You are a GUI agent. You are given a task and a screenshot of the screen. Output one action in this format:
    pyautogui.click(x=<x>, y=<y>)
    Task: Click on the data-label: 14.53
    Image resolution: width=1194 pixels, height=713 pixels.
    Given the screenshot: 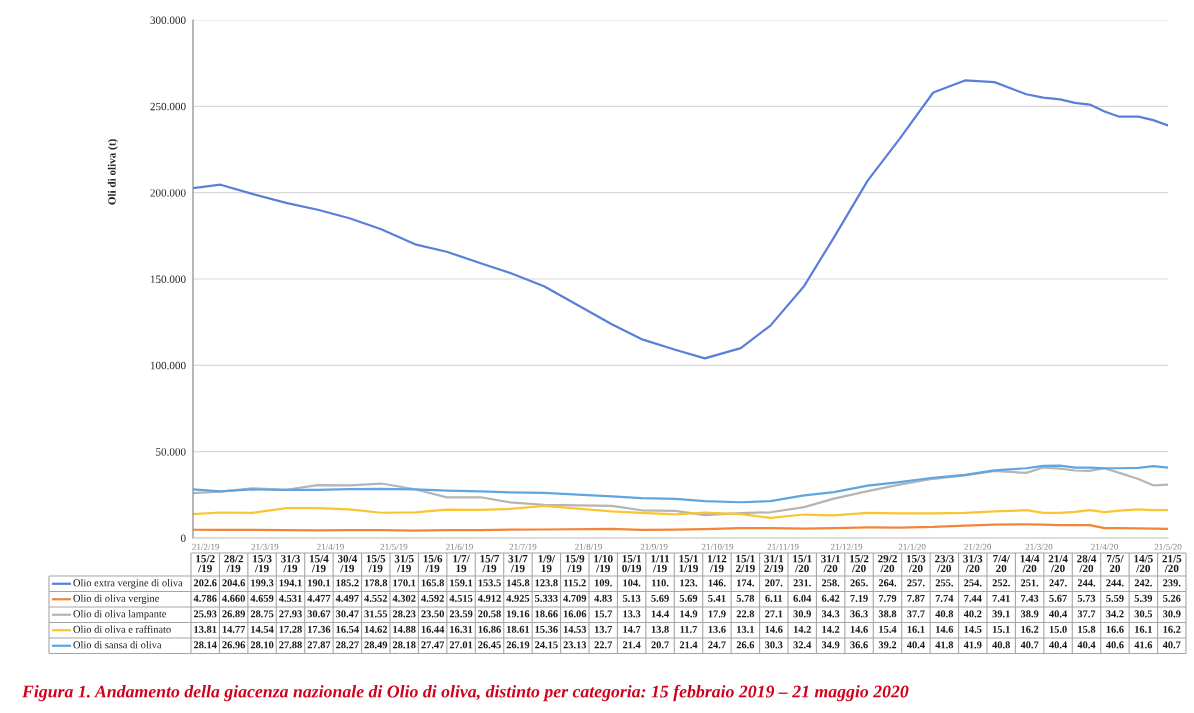 What is the action you would take?
    pyautogui.click(x=575, y=629)
    